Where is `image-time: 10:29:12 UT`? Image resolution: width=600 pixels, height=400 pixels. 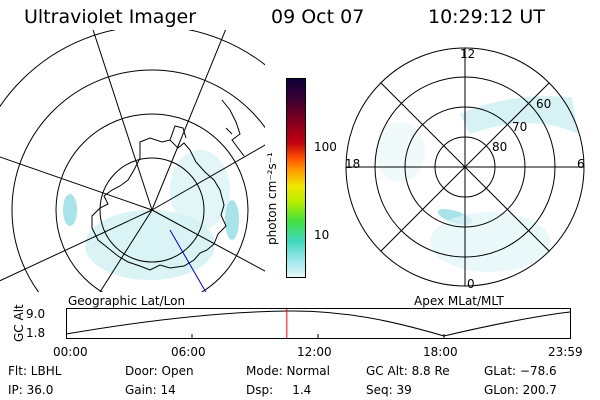
image-time: 10:29:12 UT is located at coordinates (486, 17).